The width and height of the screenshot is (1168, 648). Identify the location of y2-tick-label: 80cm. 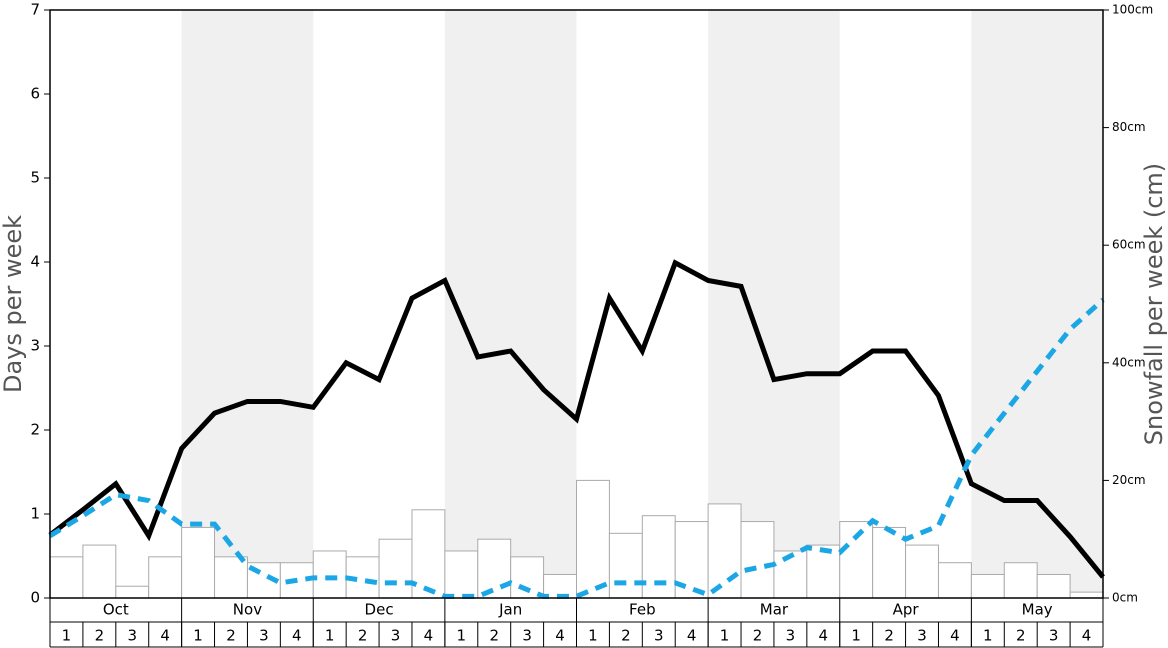
(1129, 127).